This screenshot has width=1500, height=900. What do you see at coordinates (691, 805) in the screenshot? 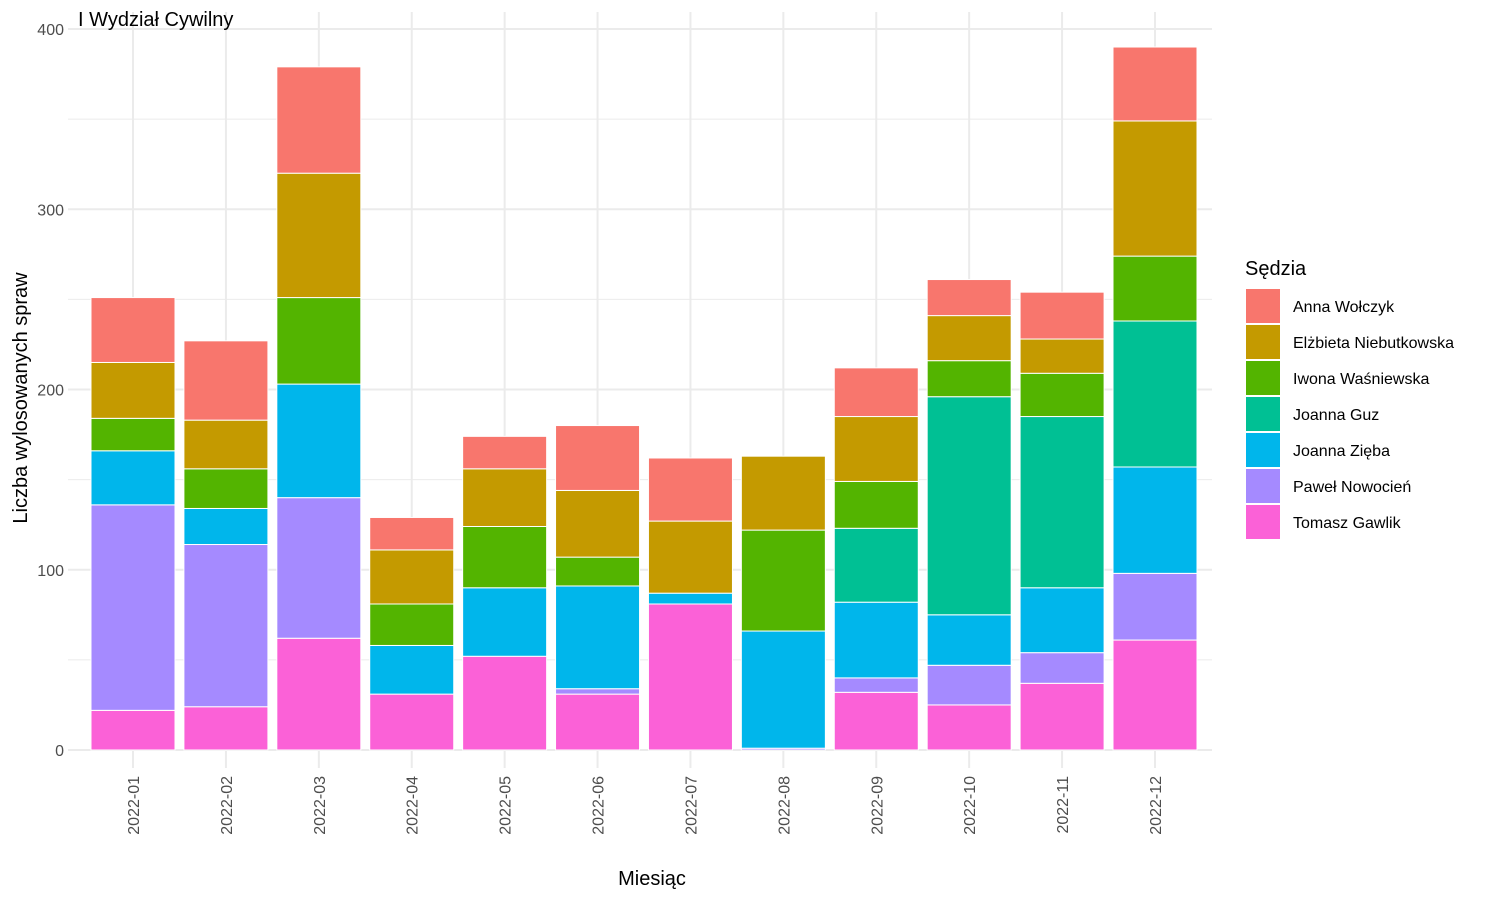
I see `x-tick-label: 2022-07` at bounding box center [691, 805].